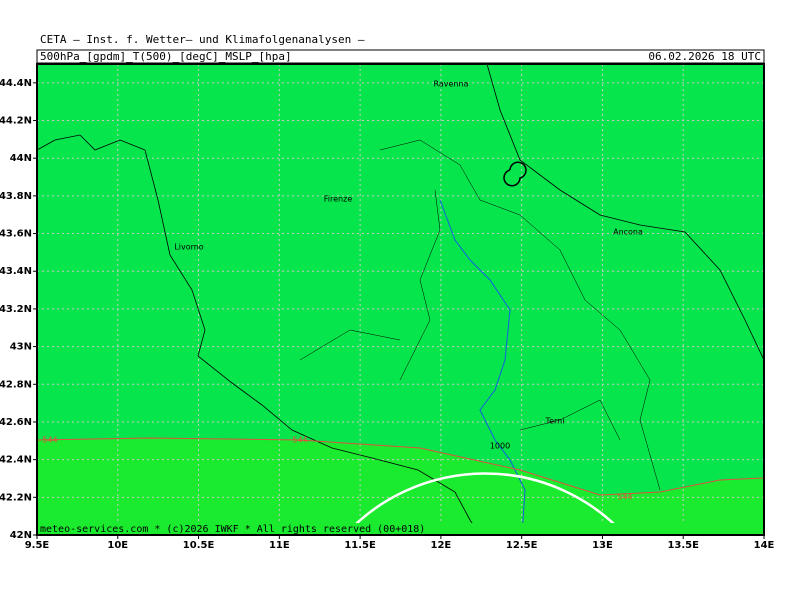 The width and height of the screenshot is (800, 600). Describe the element at coordinates (16, 271) in the screenshot. I see `y-tick-label: 43.4N` at that location.